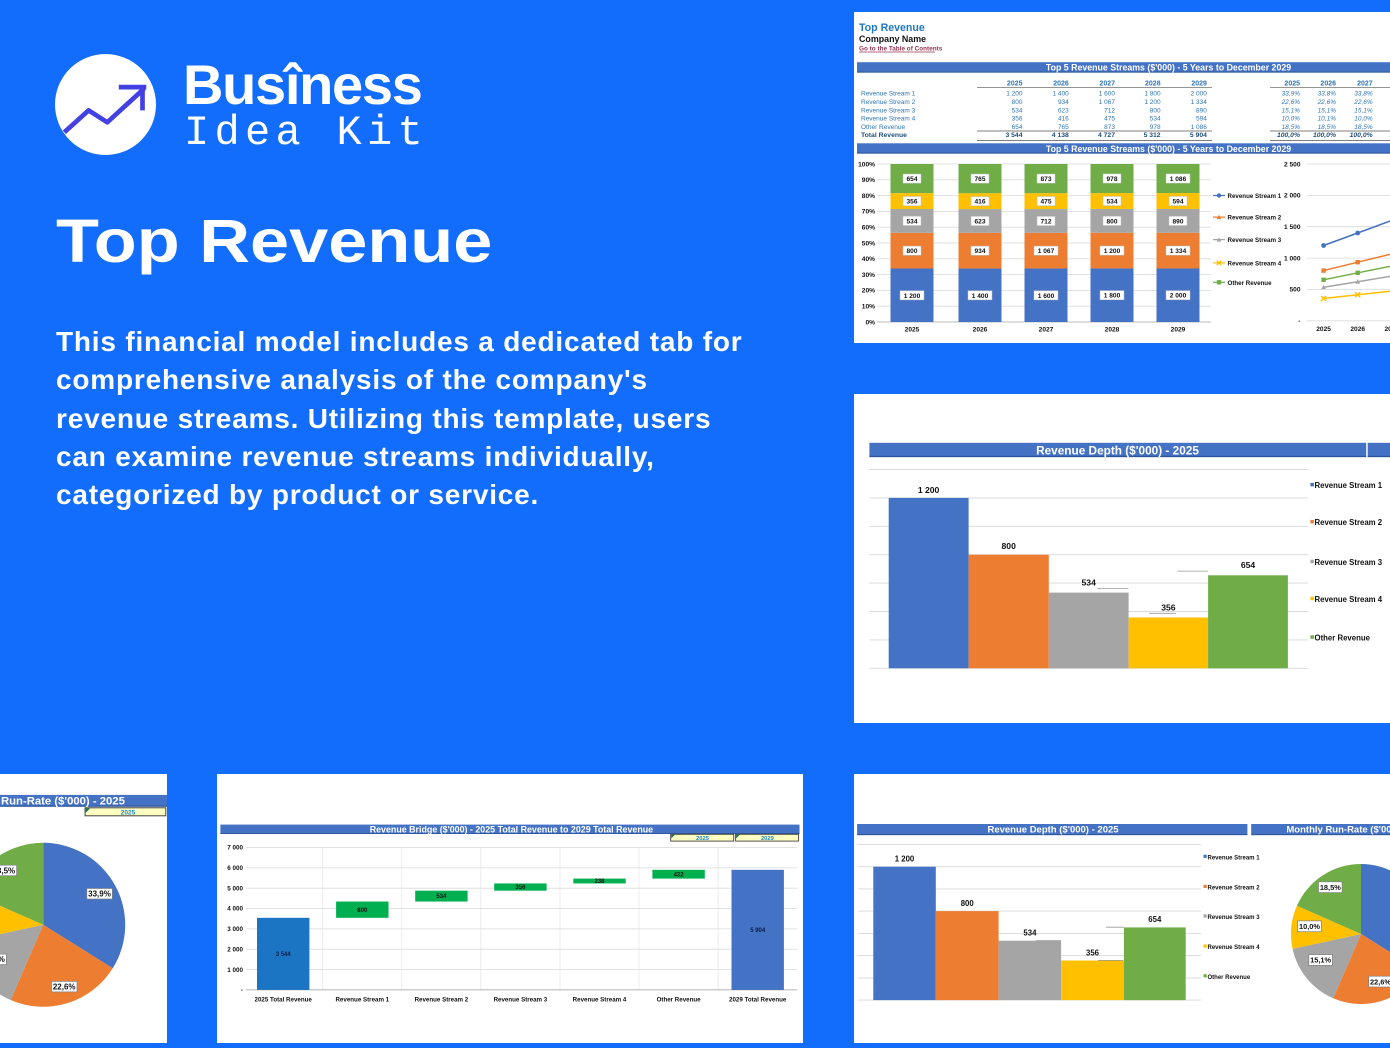  What do you see at coordinates (979, 179) in the screenshot?
I see `svg-text: 765` at bounding box center [979, 179].